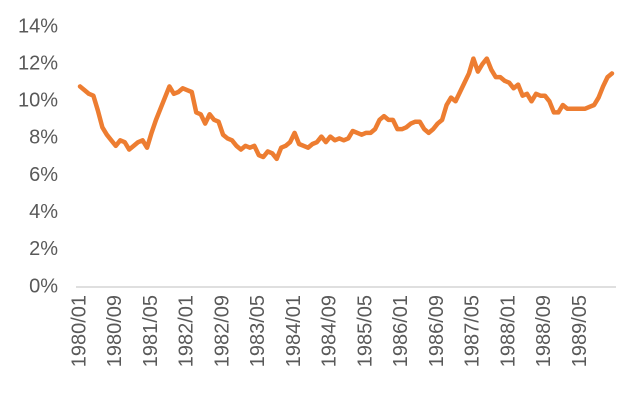 Image resolution: width=640 pixels, height=415 pixels. Describe the element at coordinates (330, 331) in the screenshot. I see `x-tick-label: 1984/09` at that location.